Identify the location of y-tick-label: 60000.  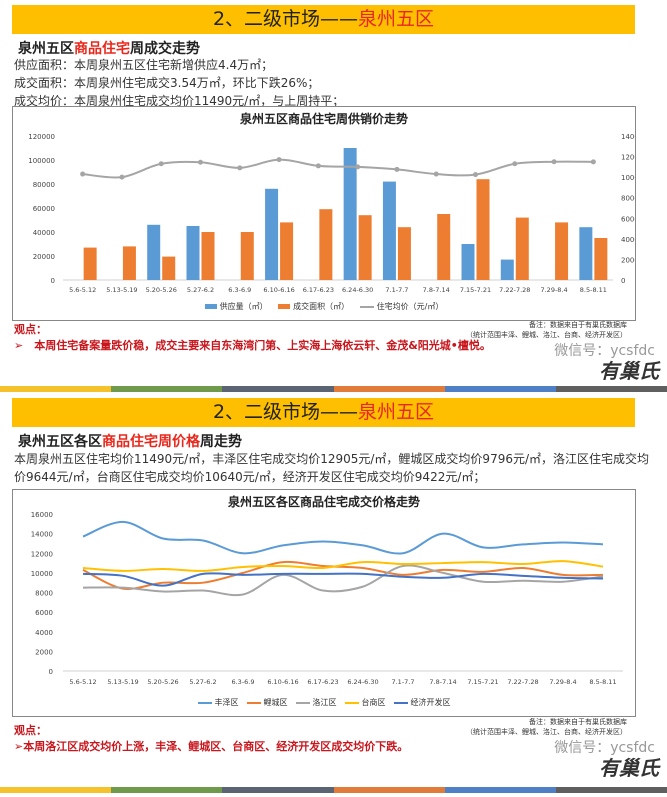
(44, 209).